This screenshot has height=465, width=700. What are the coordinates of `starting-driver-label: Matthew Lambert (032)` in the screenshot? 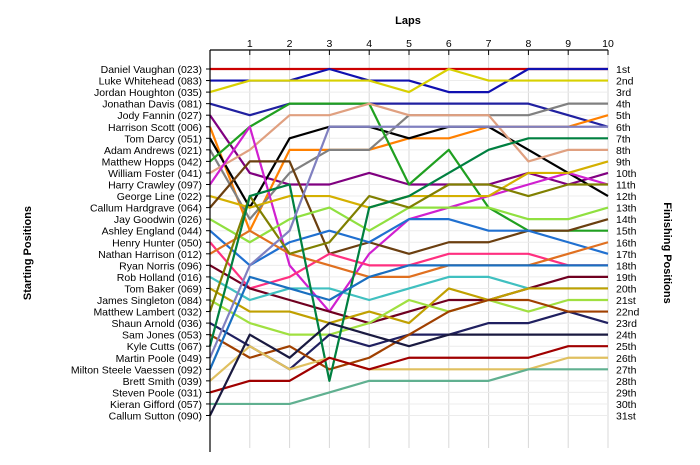 It's located at (147, 313).